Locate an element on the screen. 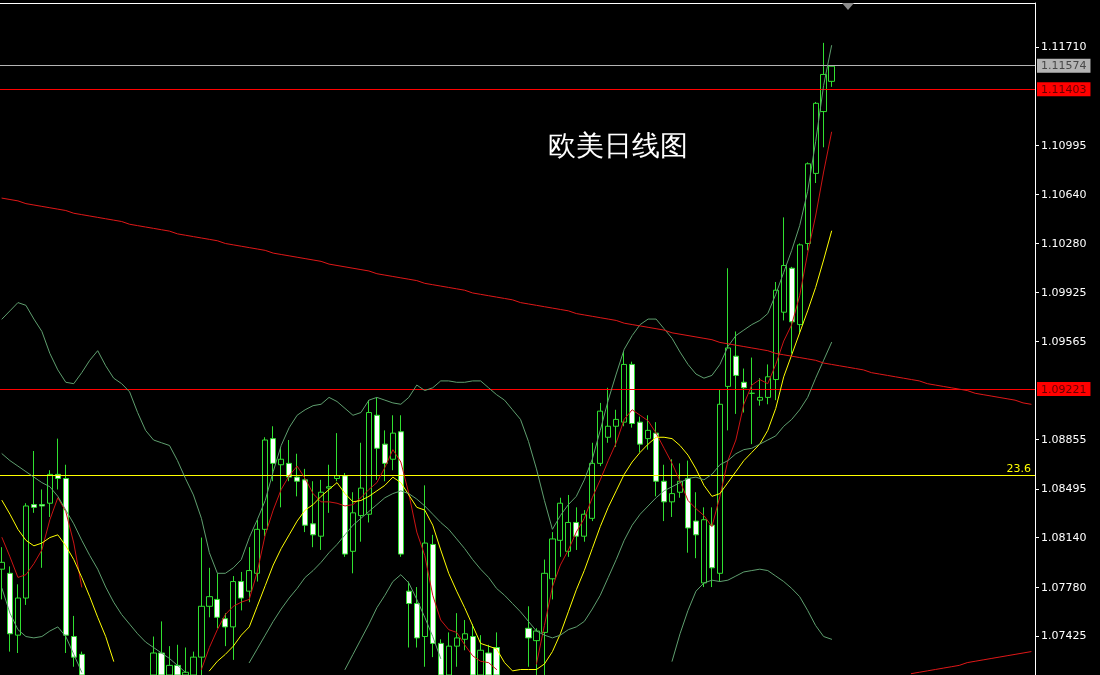 Image resolution: width=1100 pixels, height=675 pixels. y-tick-label: 1.07780 is located at coordinates (1064, 587).